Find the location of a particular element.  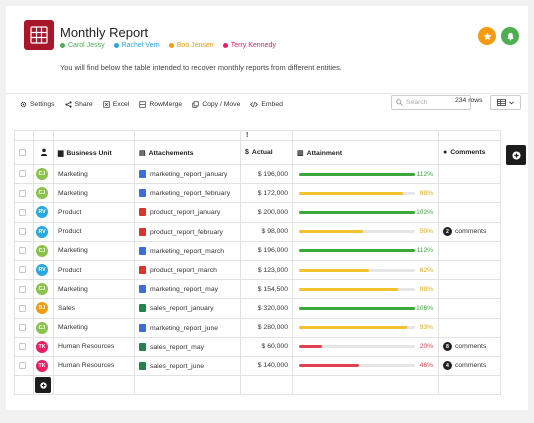

comments-link: 4 comments is located at coordinates (469, 366).